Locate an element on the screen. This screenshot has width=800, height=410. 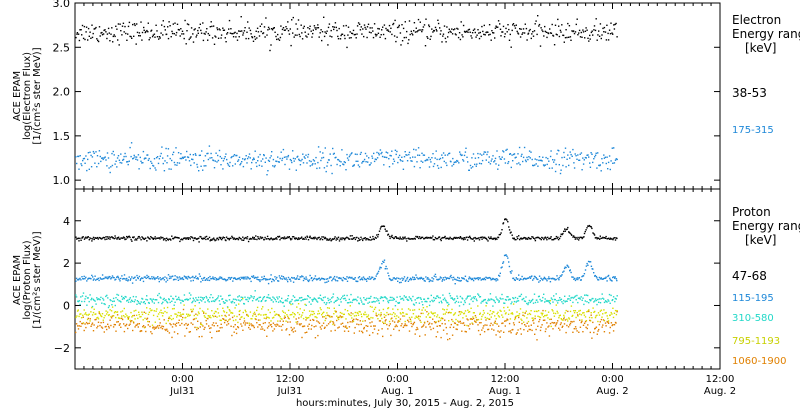
proton-instrument-label: ACE EPAM is located at coordinates (17, 280).